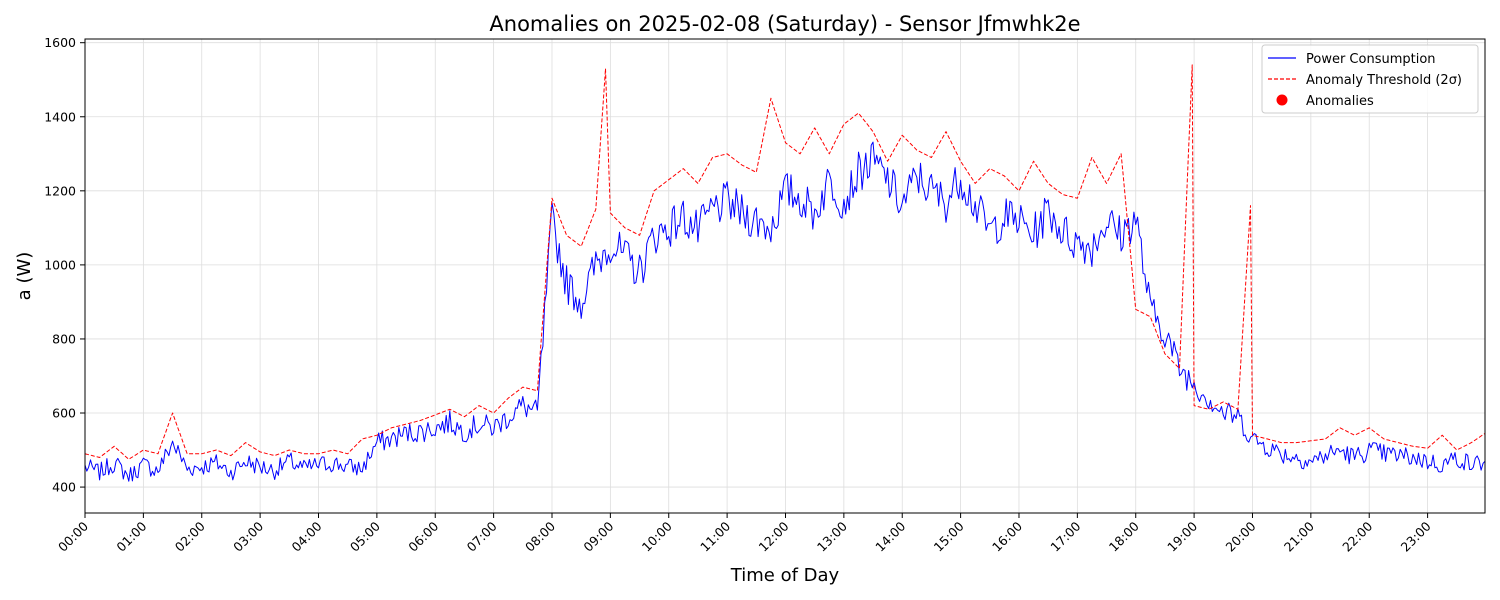 This screenshot has width=1500, height=600. I want to click on y-tick-label: 1200, so click(60, 190).